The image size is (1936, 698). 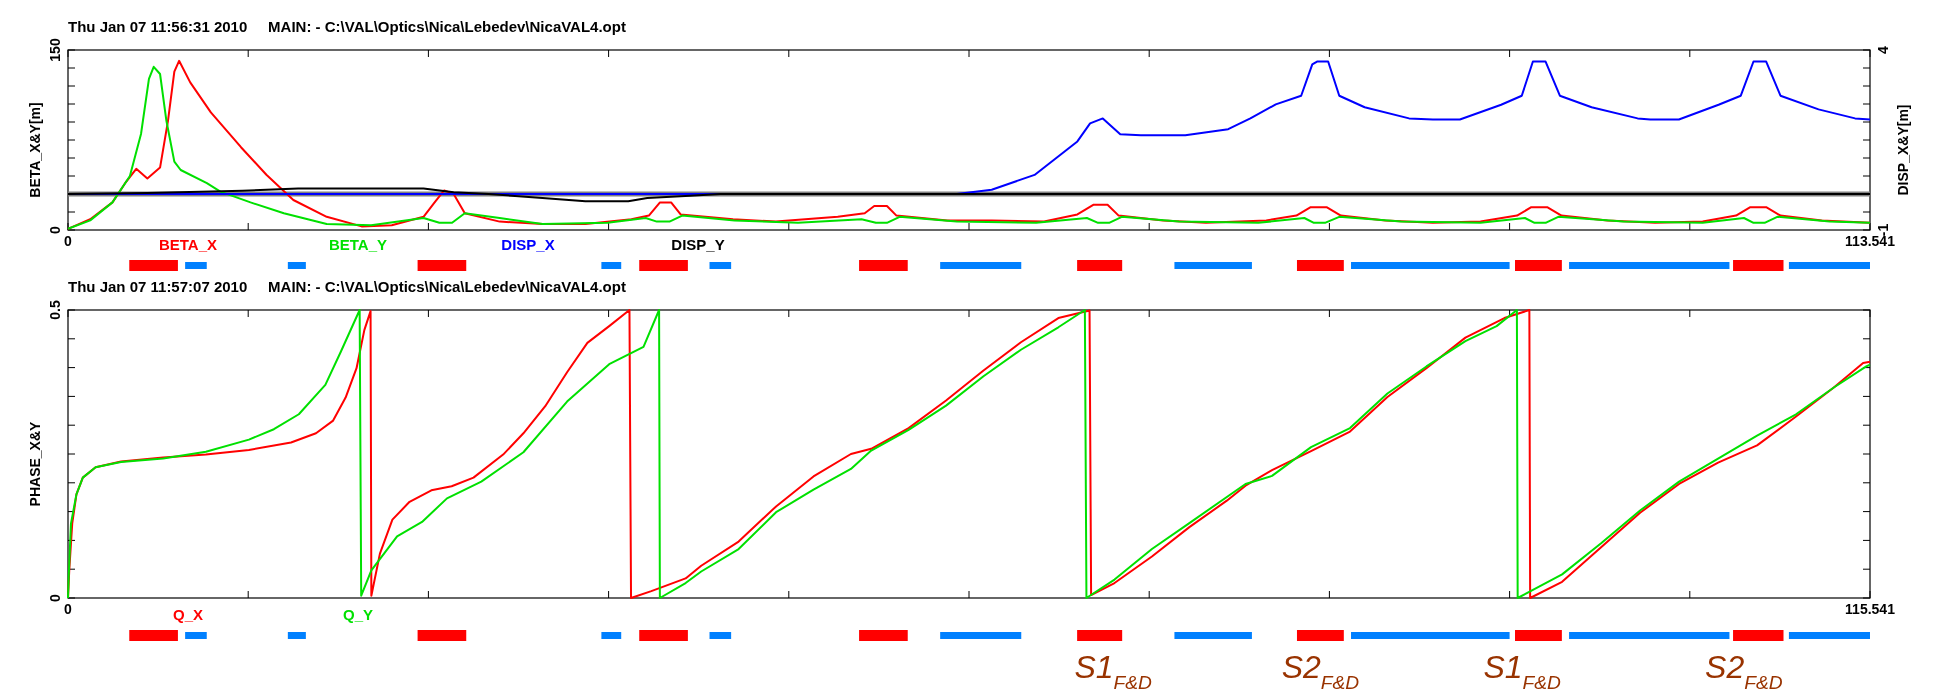 I want to click on y2-tick-label: 4, so click(x=1883, y=49).